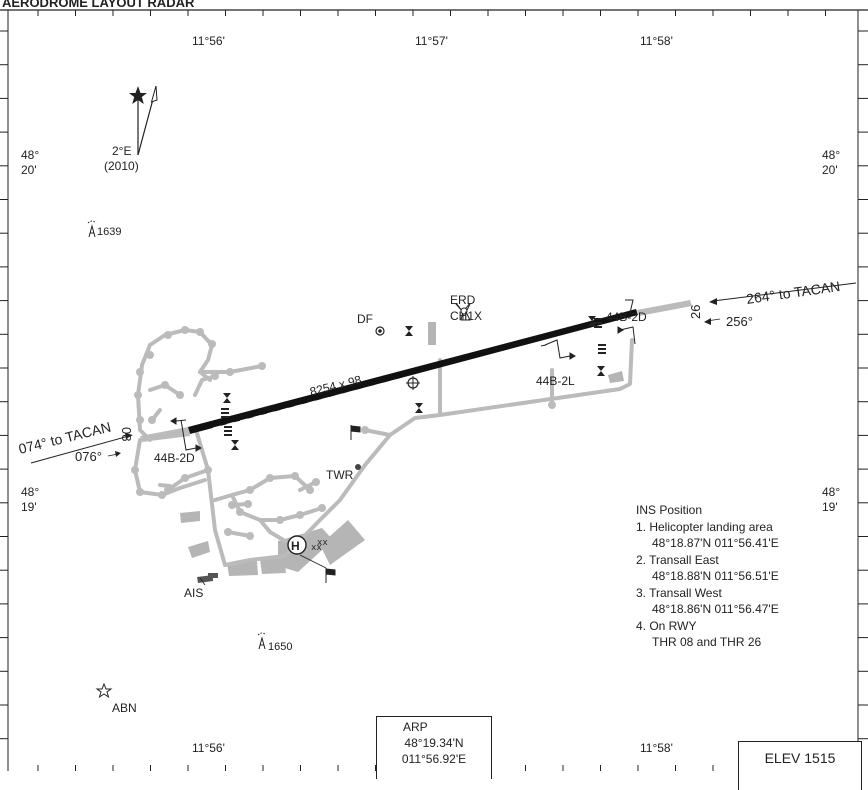 The image size is (868, 790). I want to click on latitude-label-north-min-west: 20', so click(29, 170).